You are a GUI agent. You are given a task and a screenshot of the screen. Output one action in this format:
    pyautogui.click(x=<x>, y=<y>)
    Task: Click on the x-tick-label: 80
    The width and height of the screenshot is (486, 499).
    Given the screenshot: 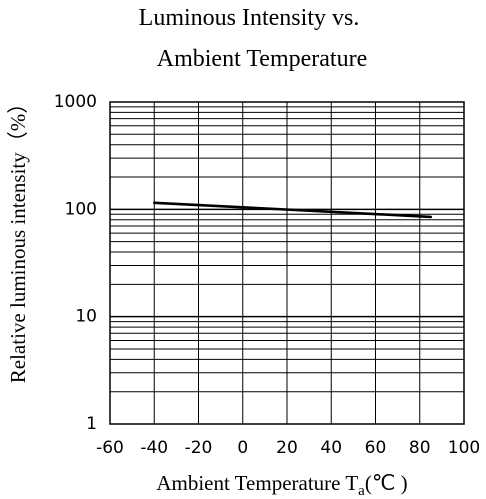 What is the action you would take?
    pyautogui.click(x=420, y=448)
    